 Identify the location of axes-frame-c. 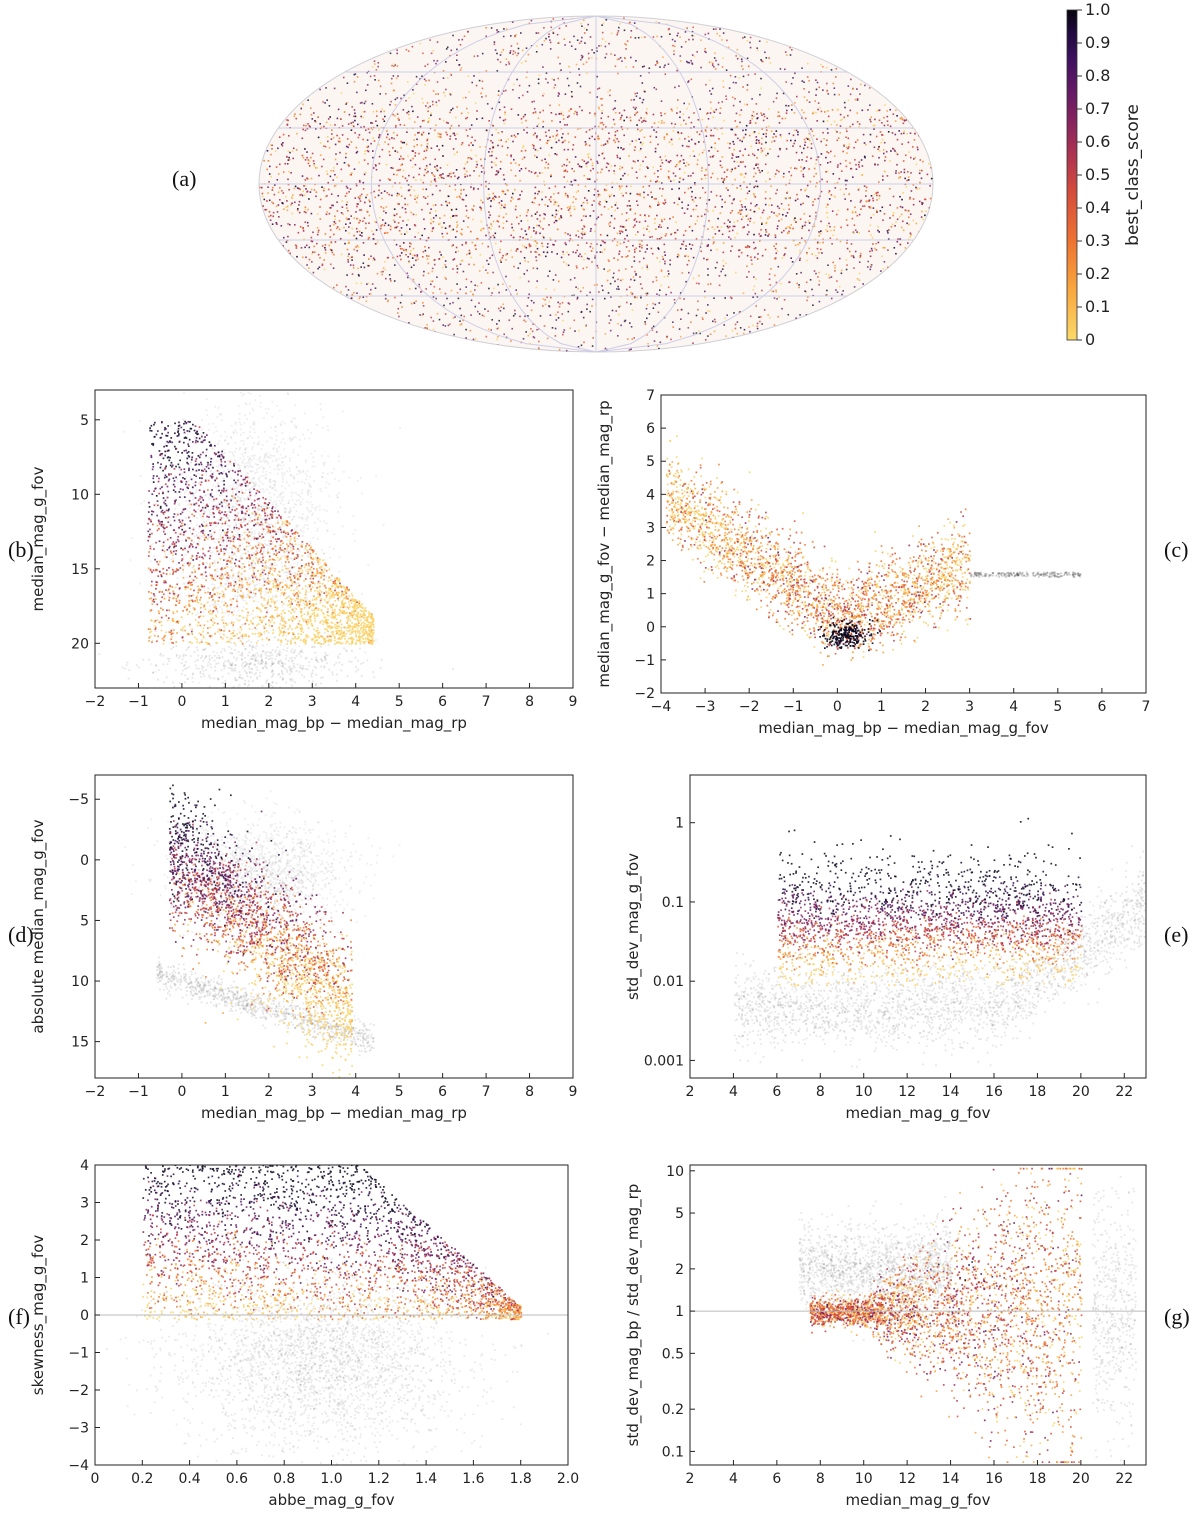
(903, 544).